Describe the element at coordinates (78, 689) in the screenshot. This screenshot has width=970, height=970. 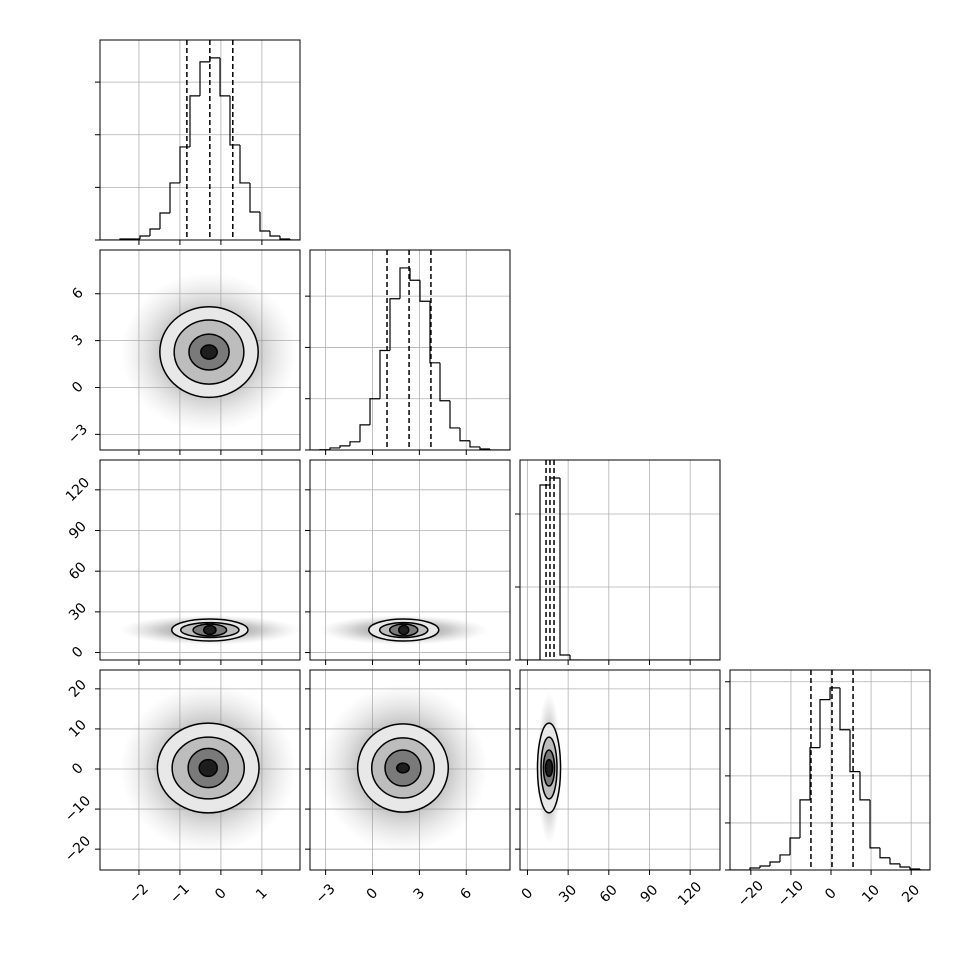
I see `y-tick-label: 20` at that location.